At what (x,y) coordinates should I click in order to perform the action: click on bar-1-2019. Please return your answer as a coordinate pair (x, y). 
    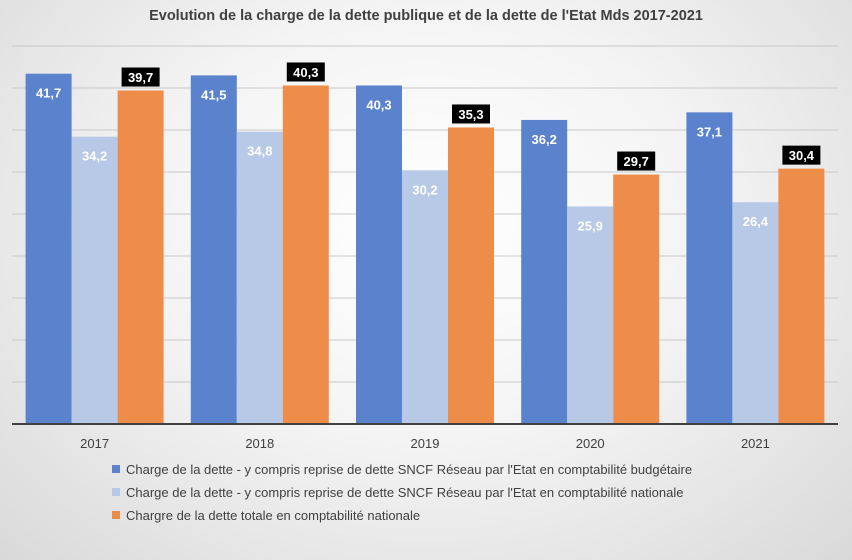
    Looking at the image, I should click on (379, 254).